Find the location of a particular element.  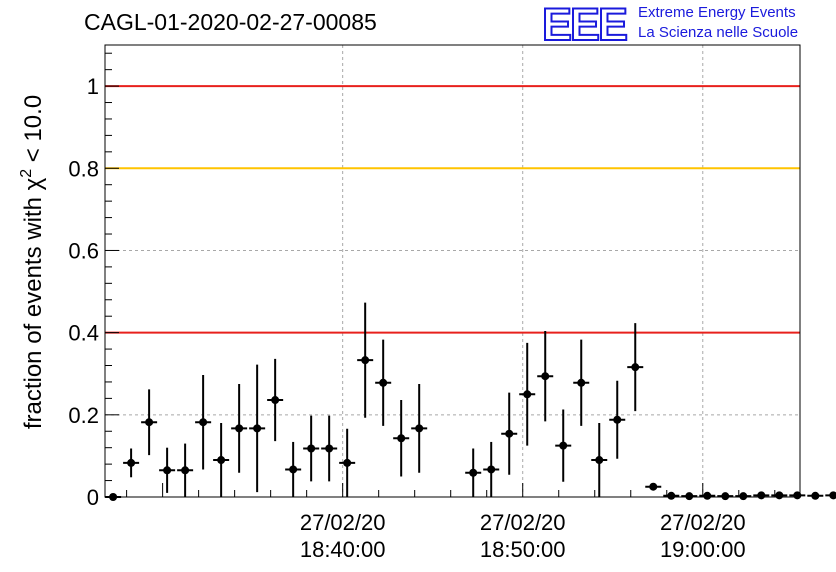

x-tick-label-time: 19:00:00 is located at coordinates (703, 549).